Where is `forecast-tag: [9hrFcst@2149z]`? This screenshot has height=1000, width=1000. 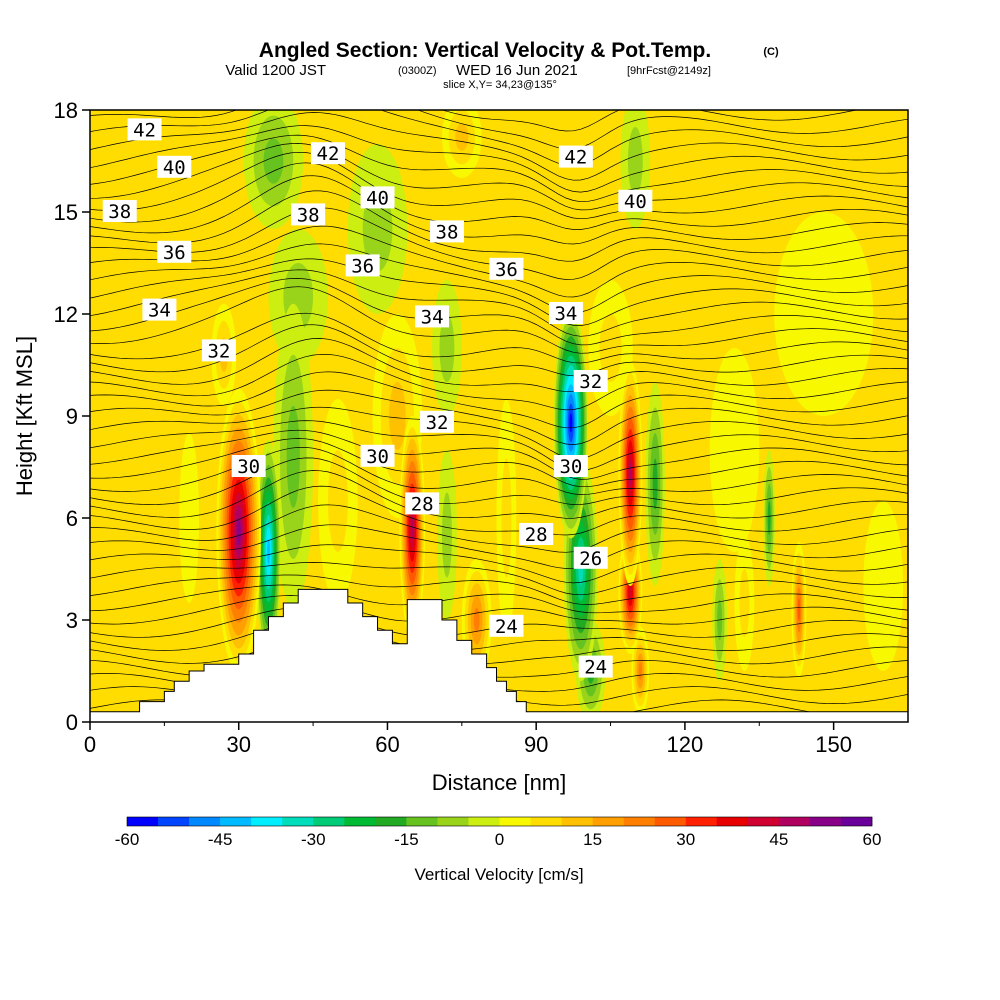
forecast-tag: [9hrFcst@2149z] is located at coordinates (669, 71).